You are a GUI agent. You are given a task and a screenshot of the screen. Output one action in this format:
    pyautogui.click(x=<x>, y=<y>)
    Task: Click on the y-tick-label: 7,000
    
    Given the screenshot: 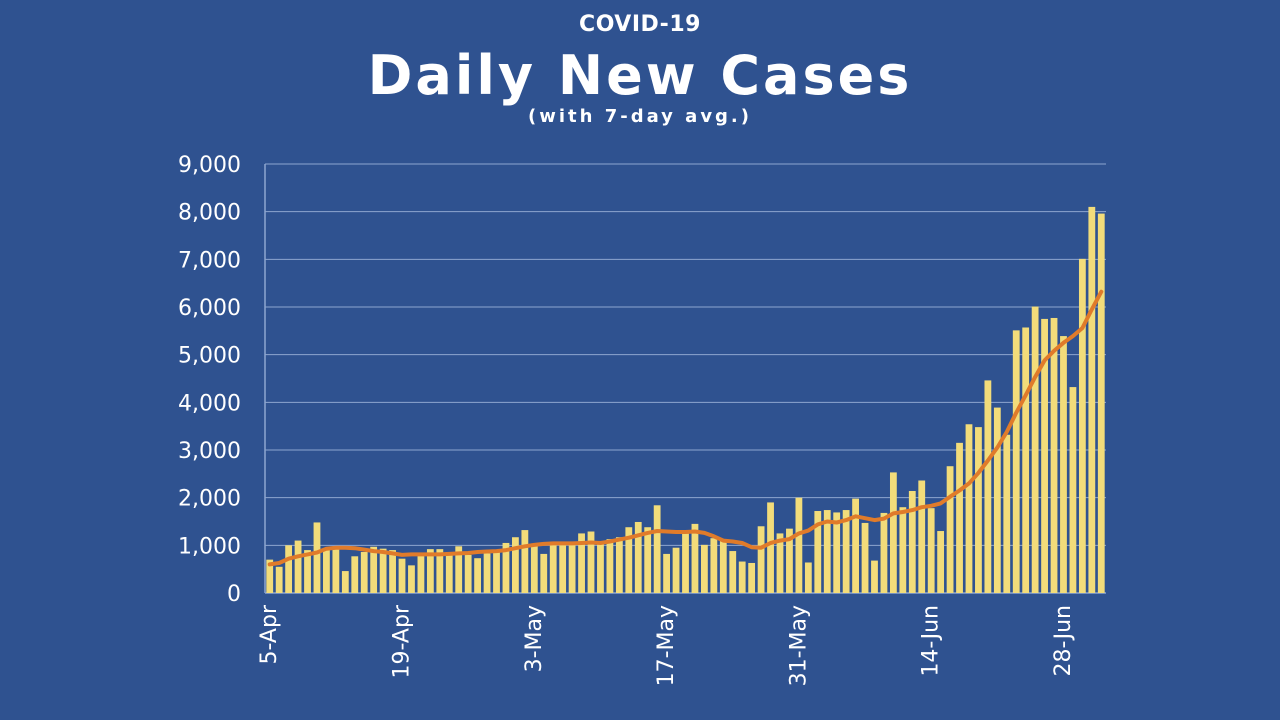 What is the action you would take?
    pyautogui.click(x=209, y=260)
    